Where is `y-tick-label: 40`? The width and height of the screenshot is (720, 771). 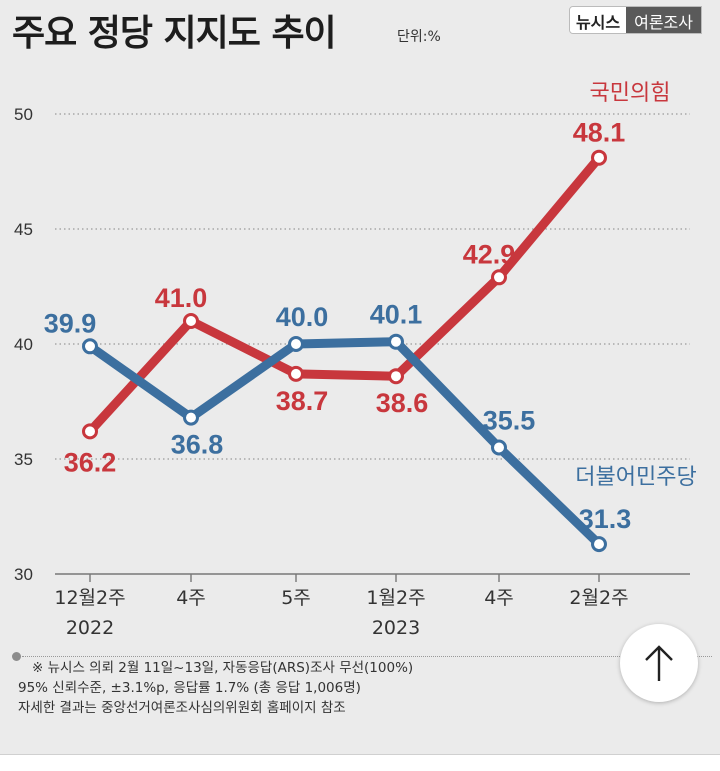
y-tick-label: 40 is located at coordinates (23, 344).